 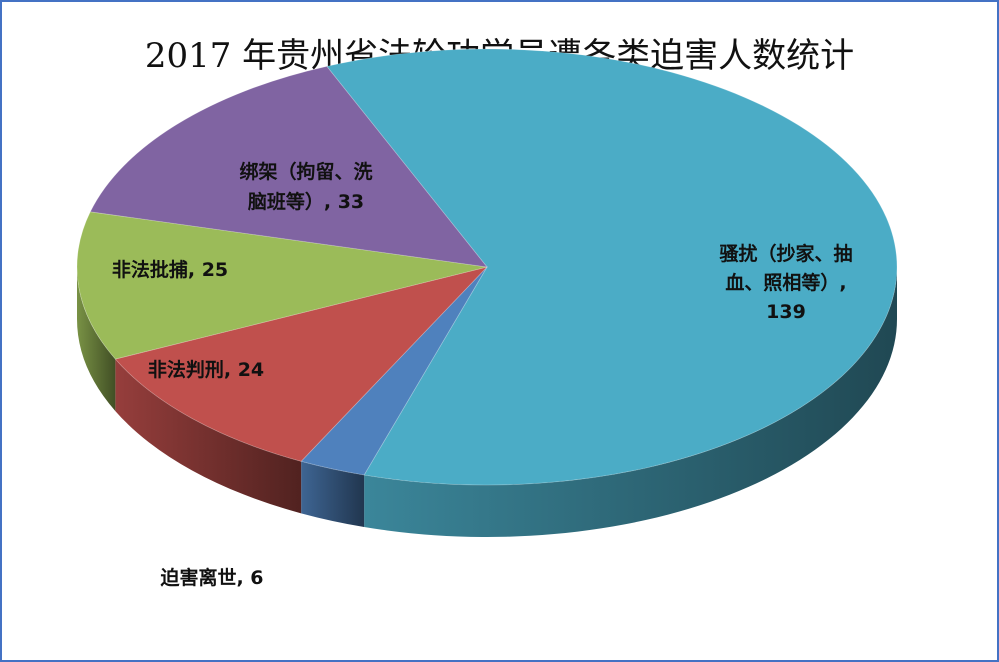 I want to click on data-label: 非法批捕, 25, so click(x=170, y=269).